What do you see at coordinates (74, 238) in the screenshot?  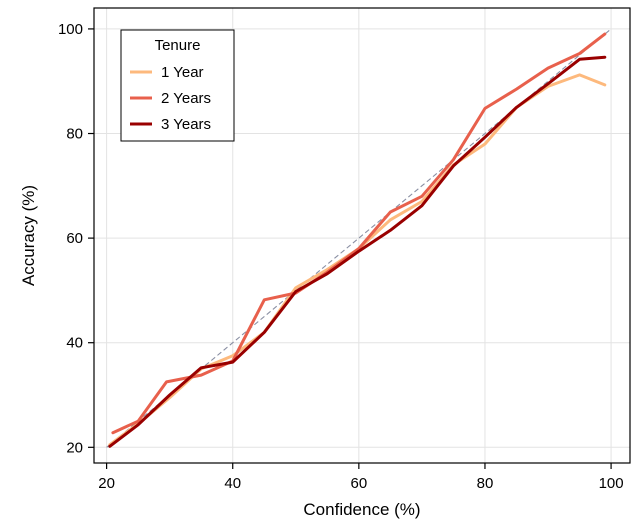 I see `y-tick-label: 60` at bounding box center [74, 238].